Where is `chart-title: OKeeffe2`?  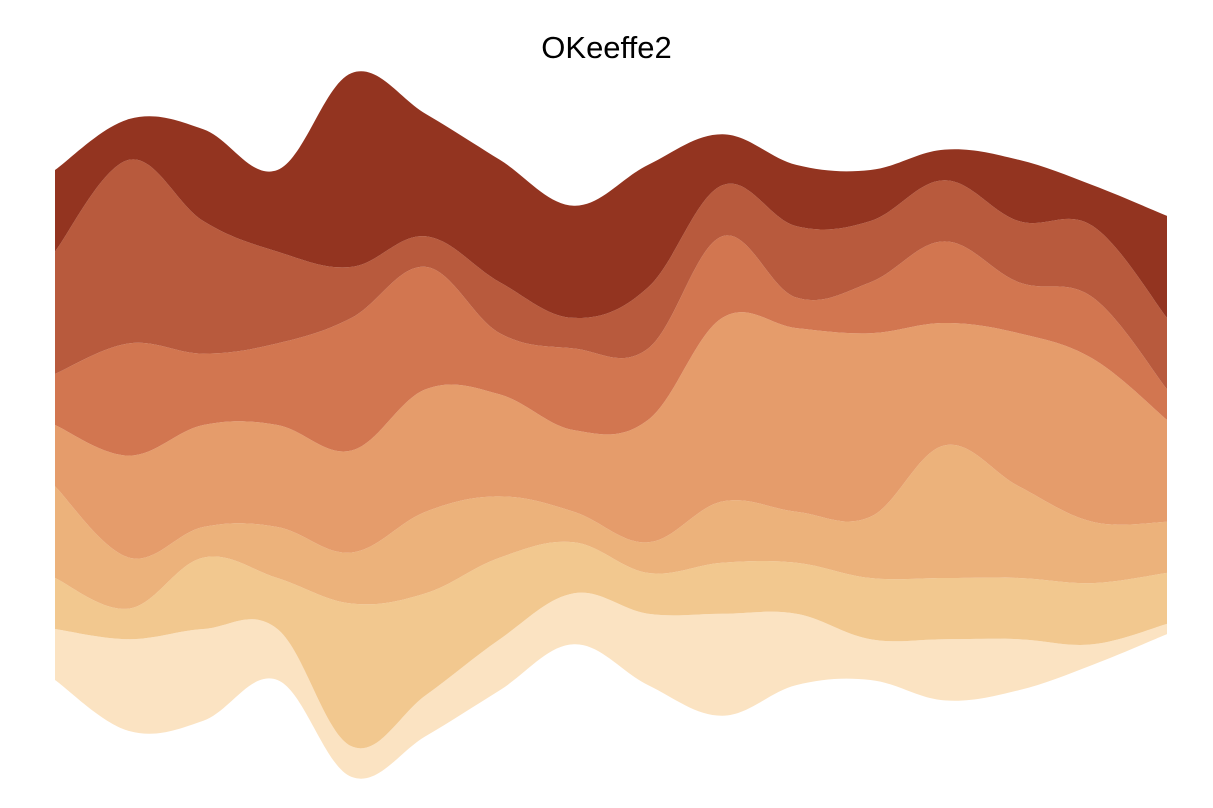
chart-title: OKeeffe2 is located at coordinates (606, 47).